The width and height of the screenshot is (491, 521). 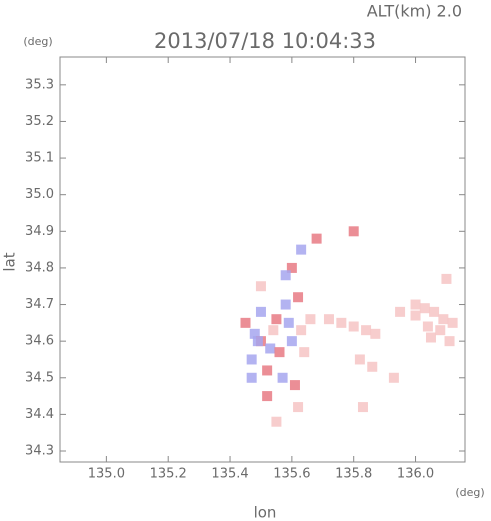 I want to click on x-tick-label: 135.8, so click(x=353, y=474).